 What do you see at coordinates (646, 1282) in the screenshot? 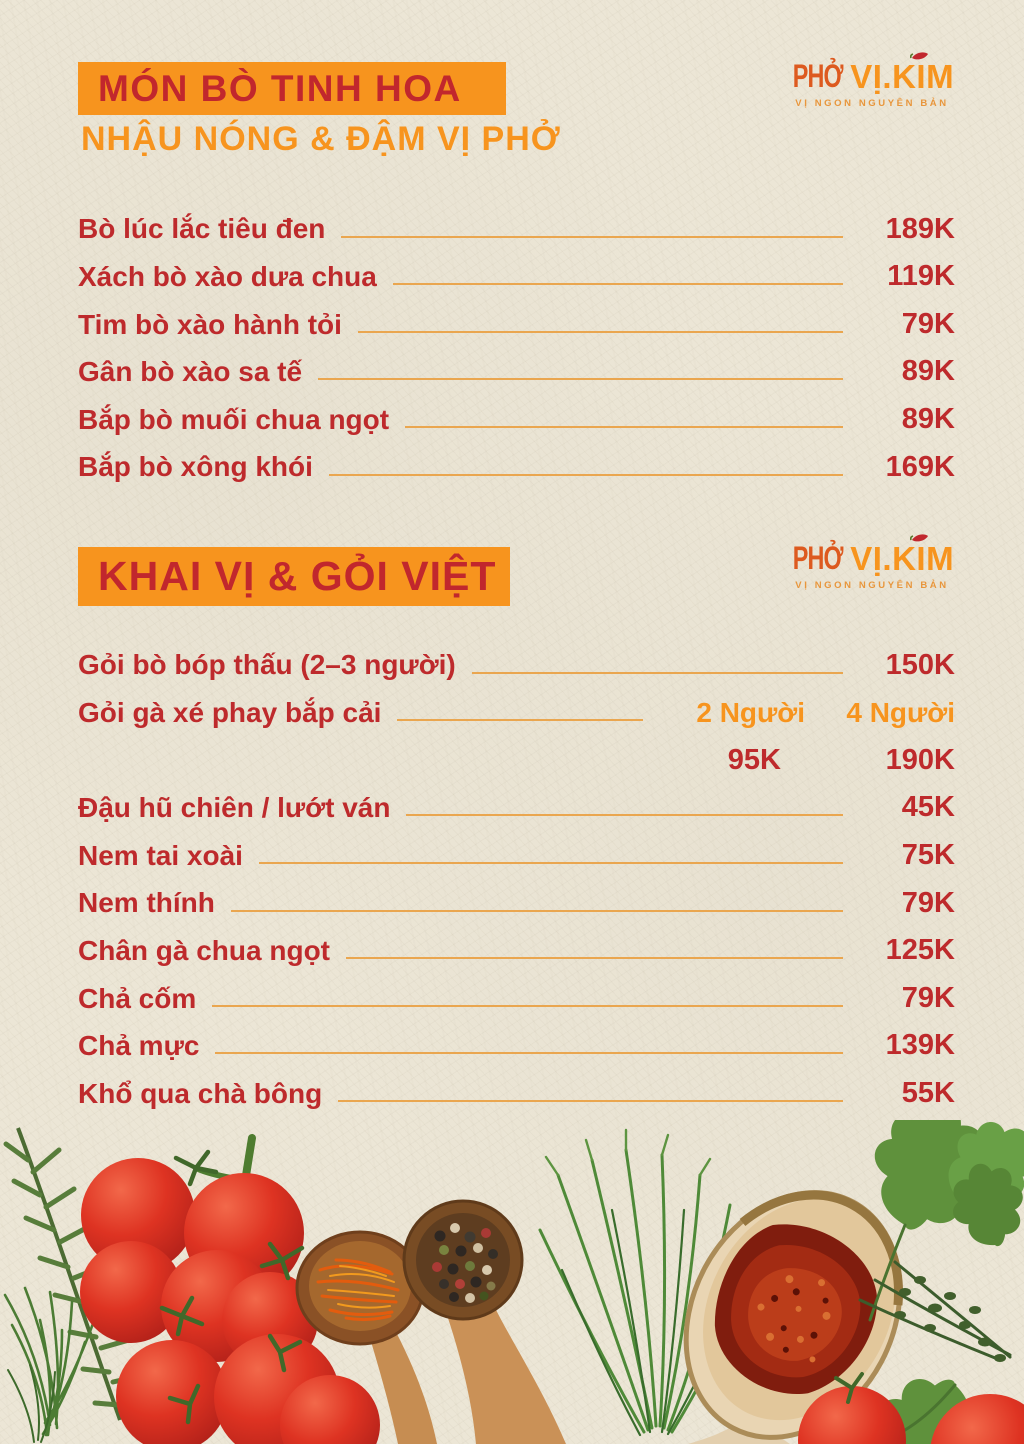
I see `dill-bunch-center-icon` at bounding box center [646, 1282].